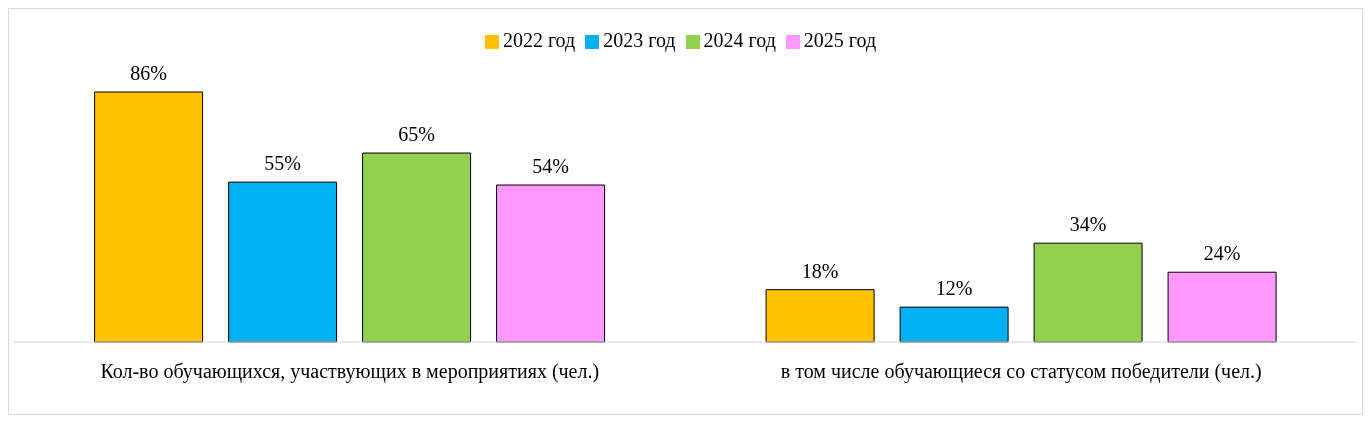  I want to click on data-label: 24%, so click(1222, 253).